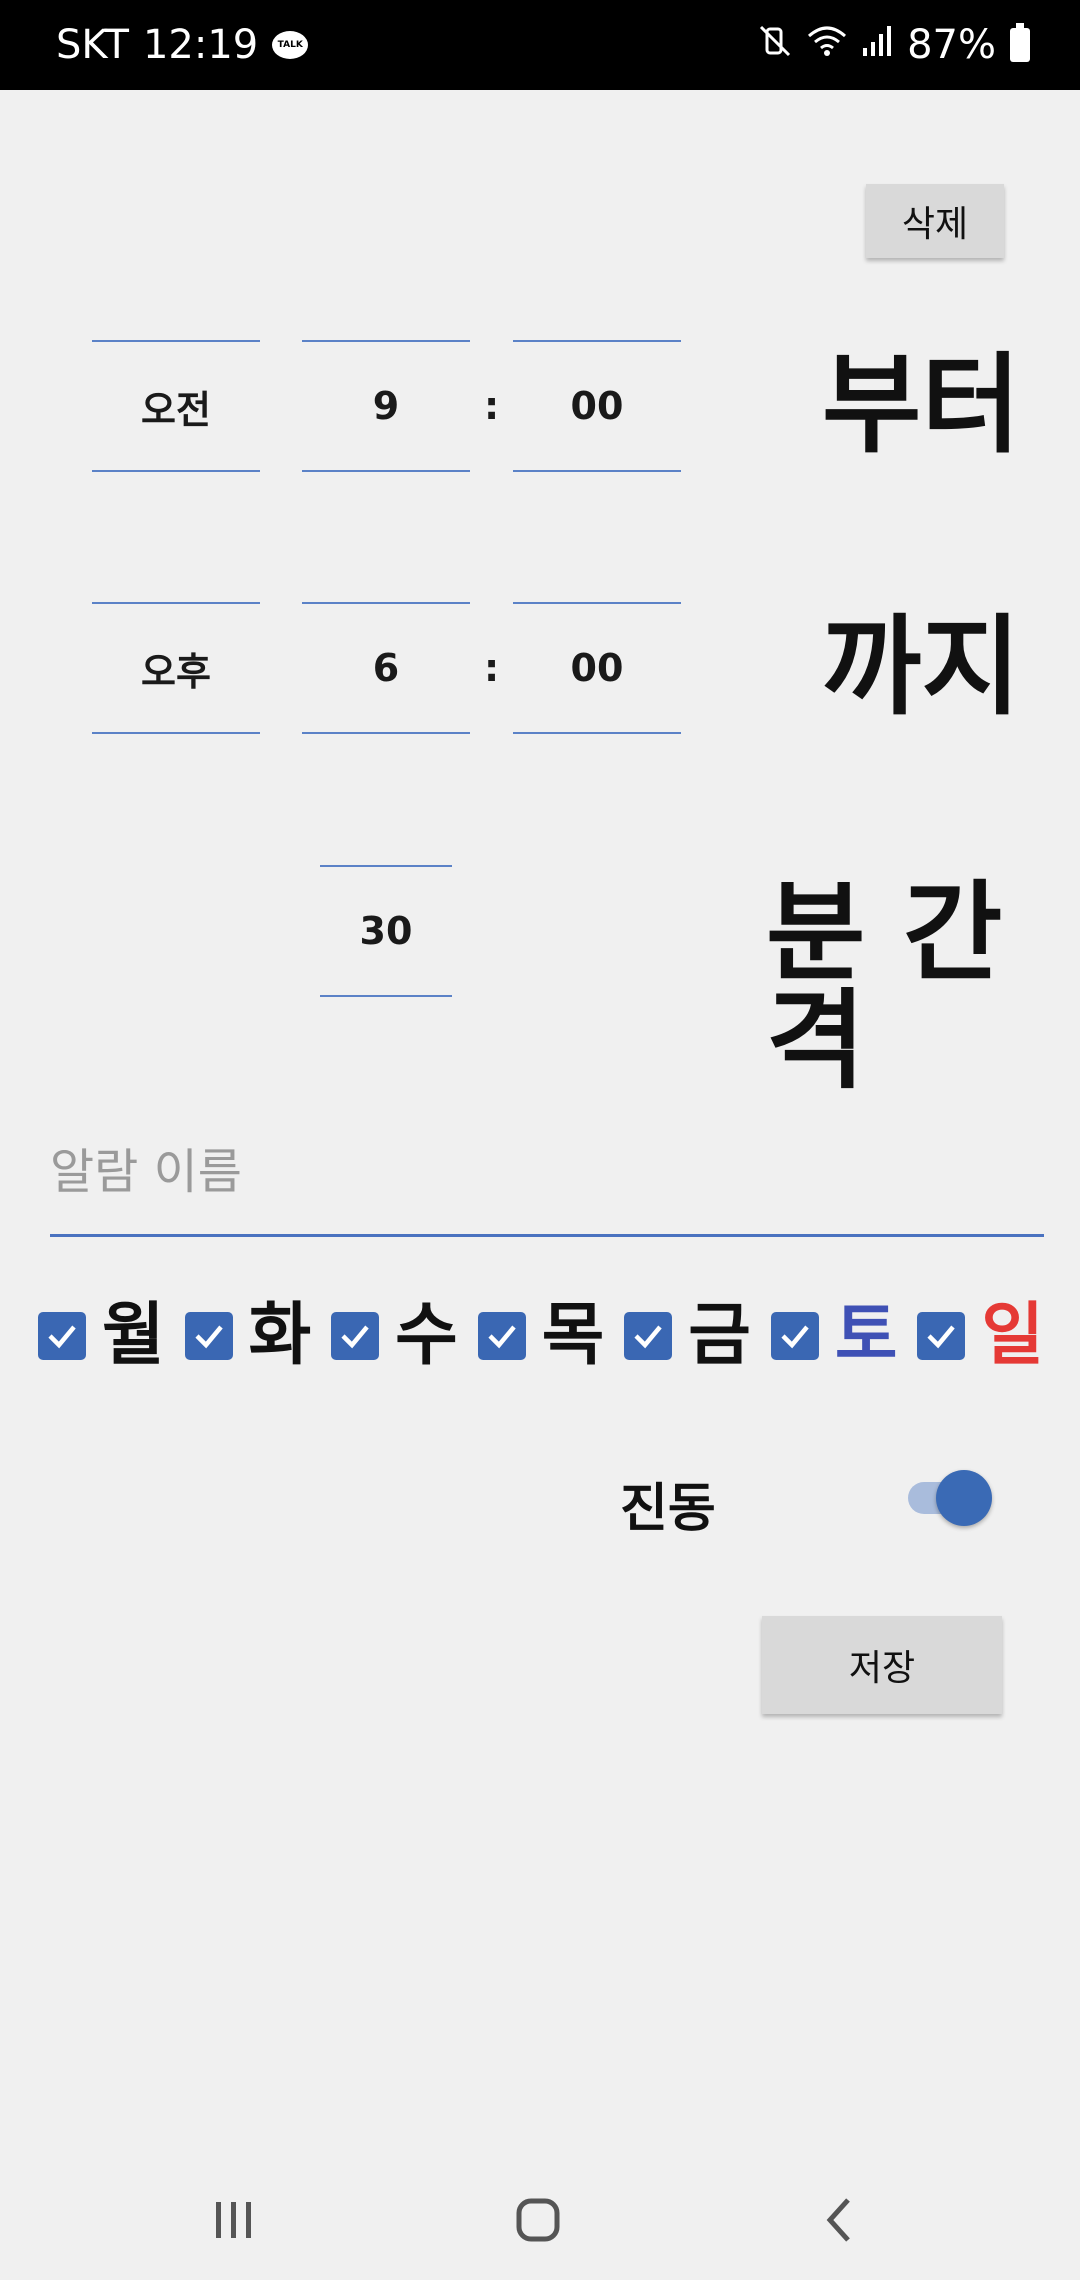 The image size is (1080, 2280). I want to click on end-hour-picker: 6, so click(386, 668).